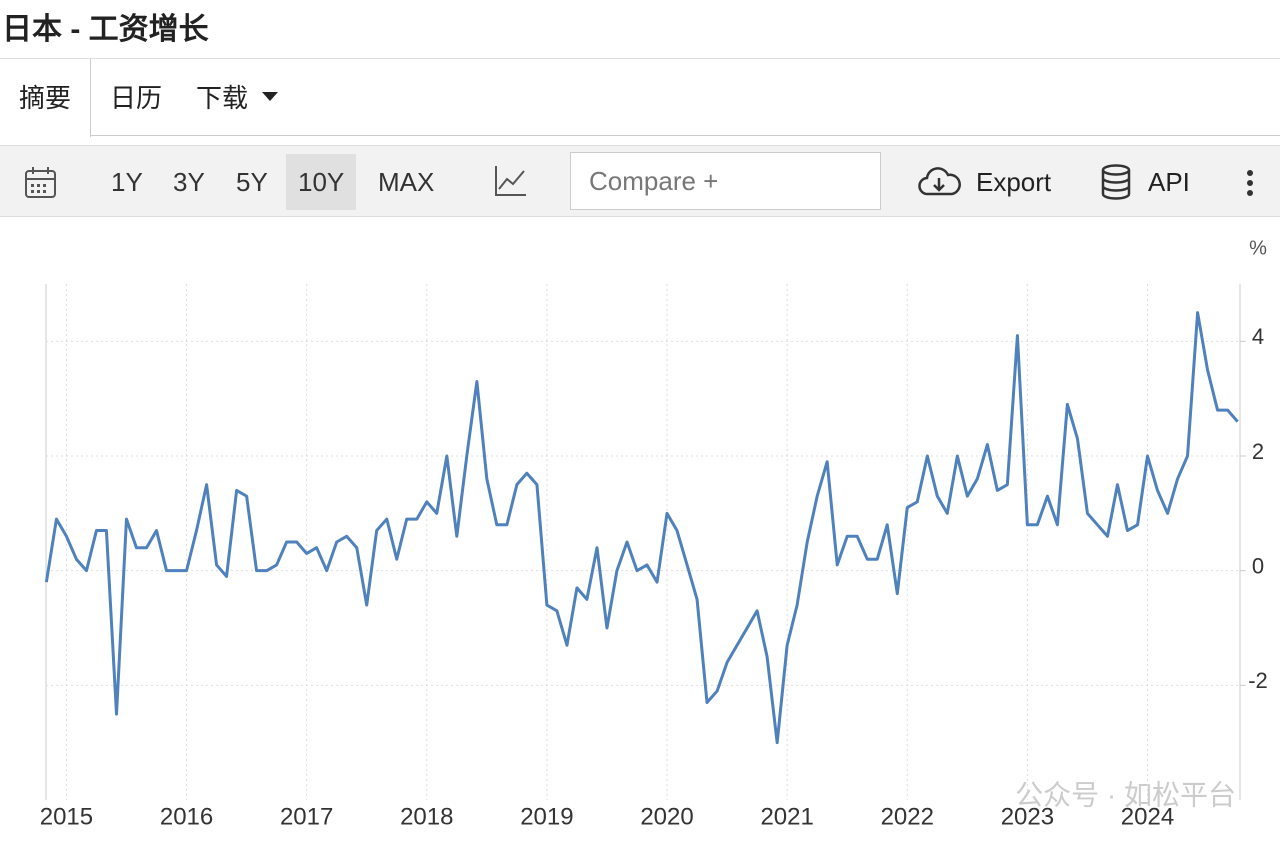 The height and width of the screenshot is (847, 1280). Describe the element at coordinates (306, 816) in the screenshot. I see `x-tick-label: 2017` at that location.